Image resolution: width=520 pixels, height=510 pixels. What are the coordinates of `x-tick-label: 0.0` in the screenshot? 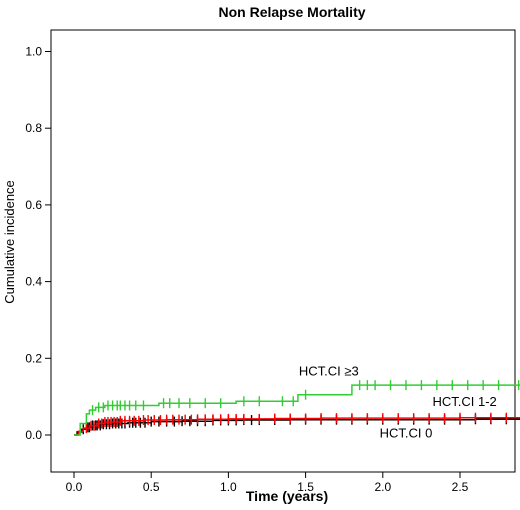 It's located at (74, 487).